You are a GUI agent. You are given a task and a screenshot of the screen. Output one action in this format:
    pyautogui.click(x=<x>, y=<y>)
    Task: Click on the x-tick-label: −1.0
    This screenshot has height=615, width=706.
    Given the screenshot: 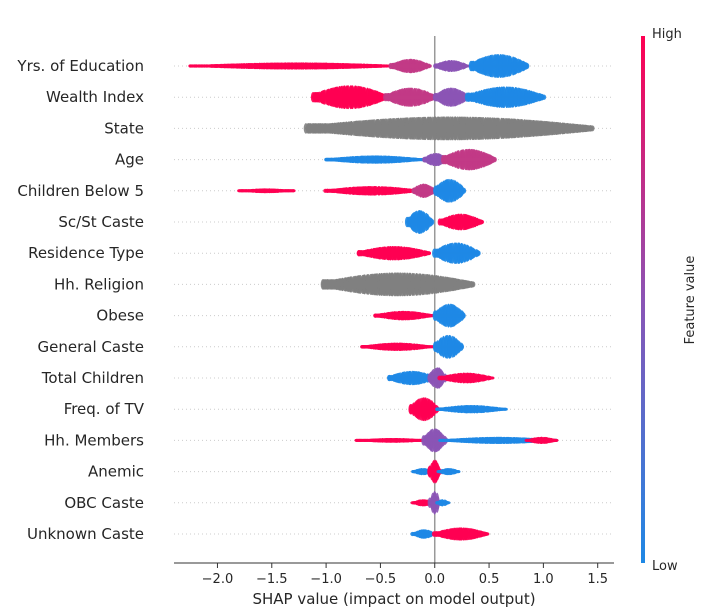 What is the action you would take?
    pyautogui.click(x=326, y=579)
    